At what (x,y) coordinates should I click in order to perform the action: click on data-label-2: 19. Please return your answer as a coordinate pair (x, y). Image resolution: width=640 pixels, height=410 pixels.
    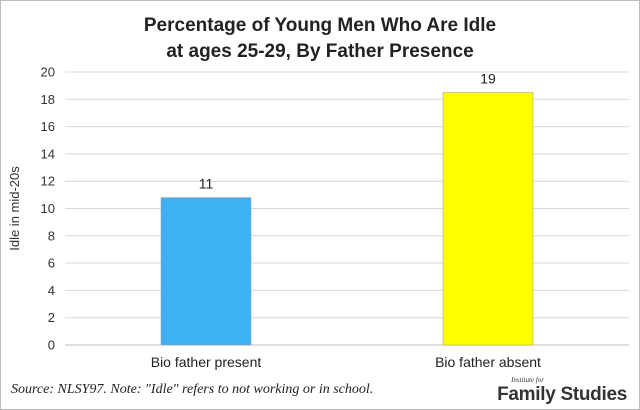
    Looking at the image, I should click on (488, 78).